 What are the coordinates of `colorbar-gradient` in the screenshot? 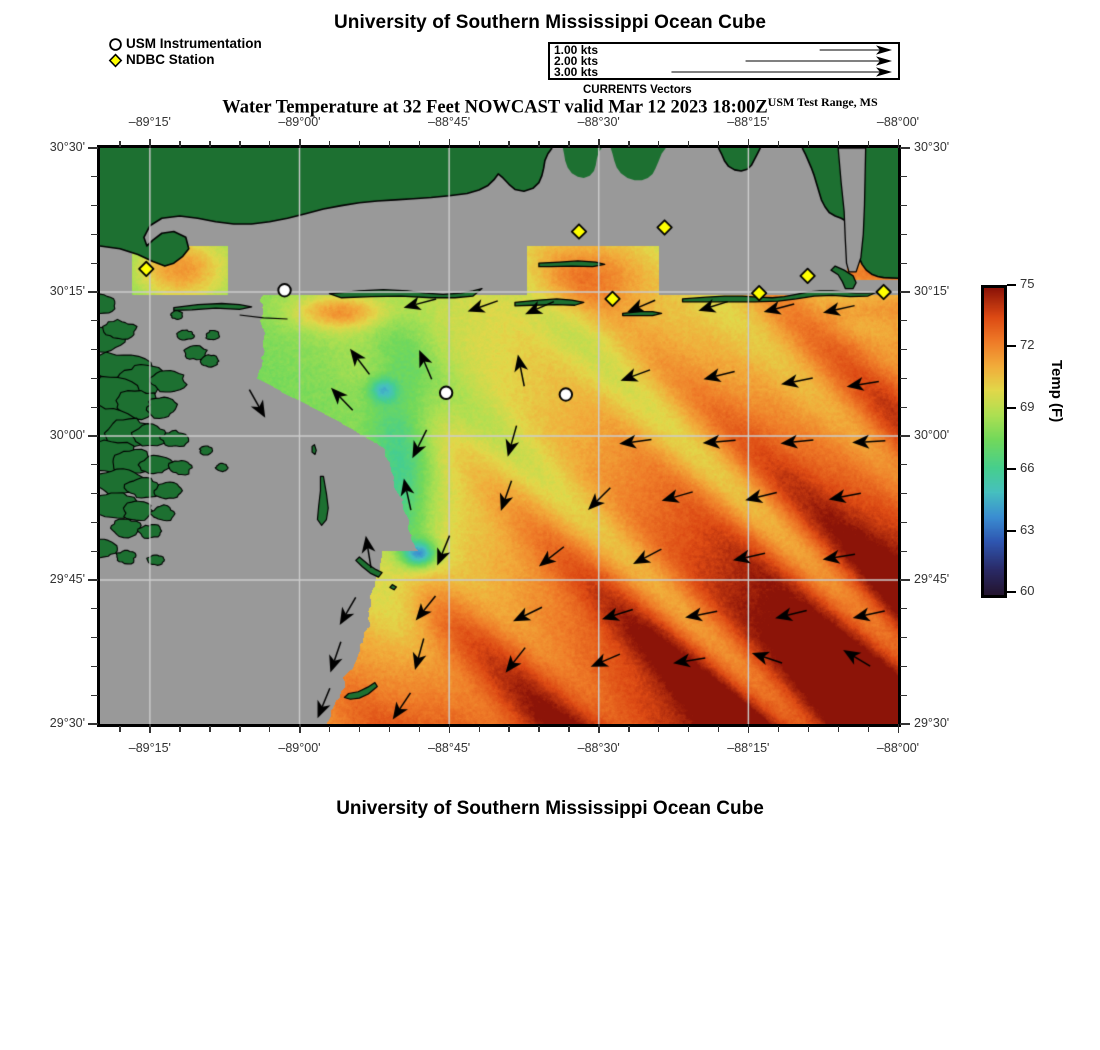 It's located at (994, 441).